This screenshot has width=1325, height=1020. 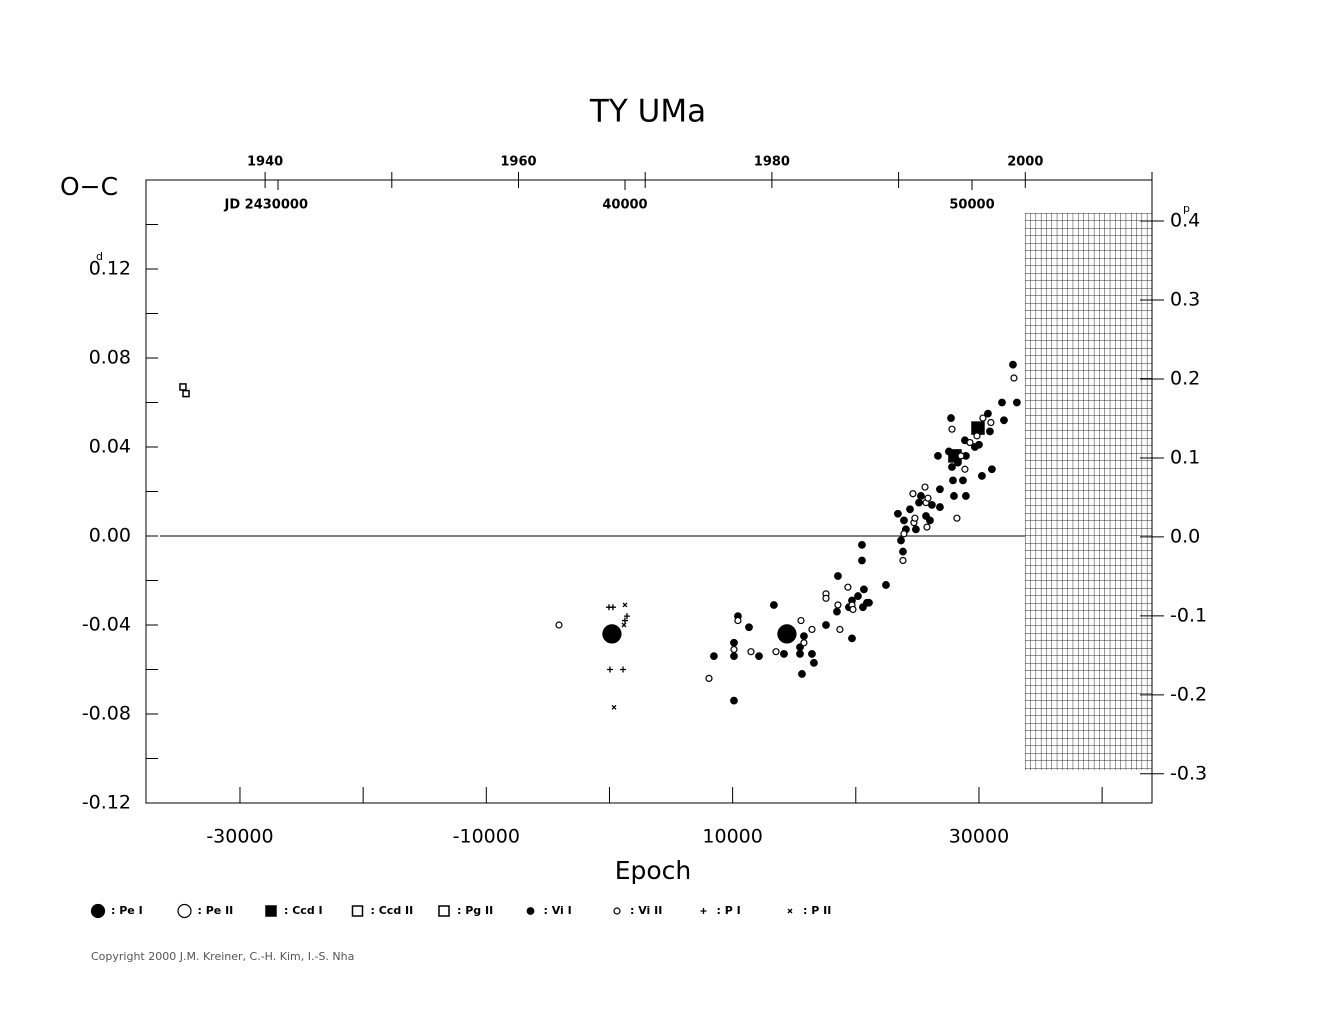 What do you see at coordinates (1185, 457) in the screenshot?
I see `y2-tick-label: 0.1` at bounding box center [1185, 457].